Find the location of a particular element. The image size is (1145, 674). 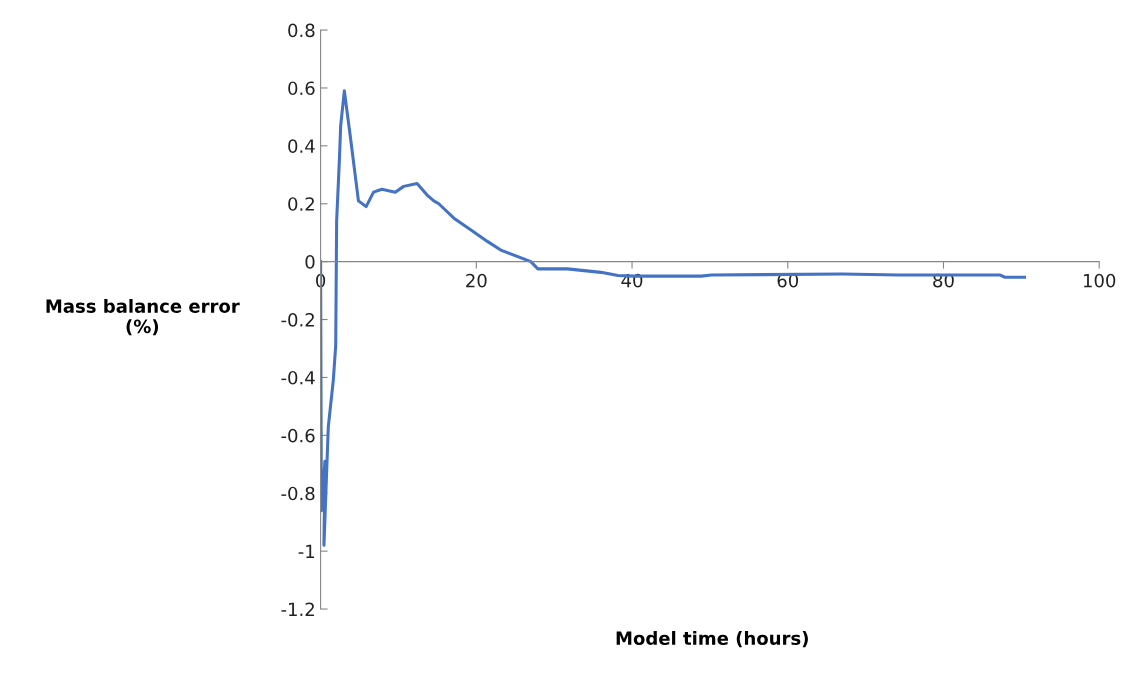

y-tick-label: -1 is located at coordinates (306, 551).